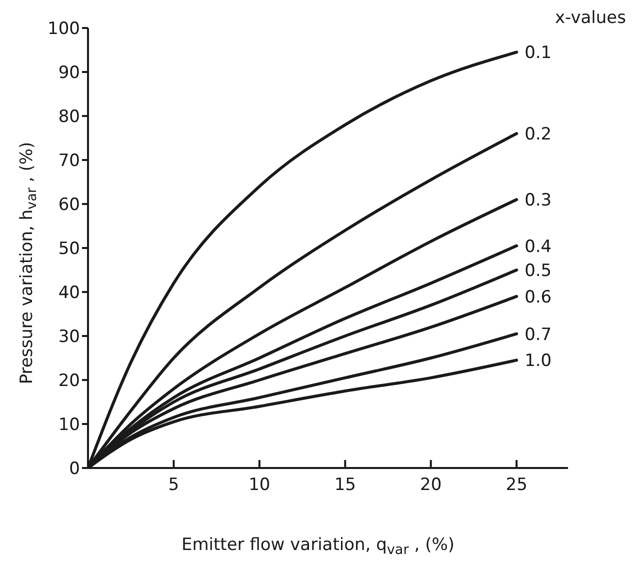 The height and width of the screenshot is (570, 639). I want to click on y-tick-label: 20, so click(69, 381).